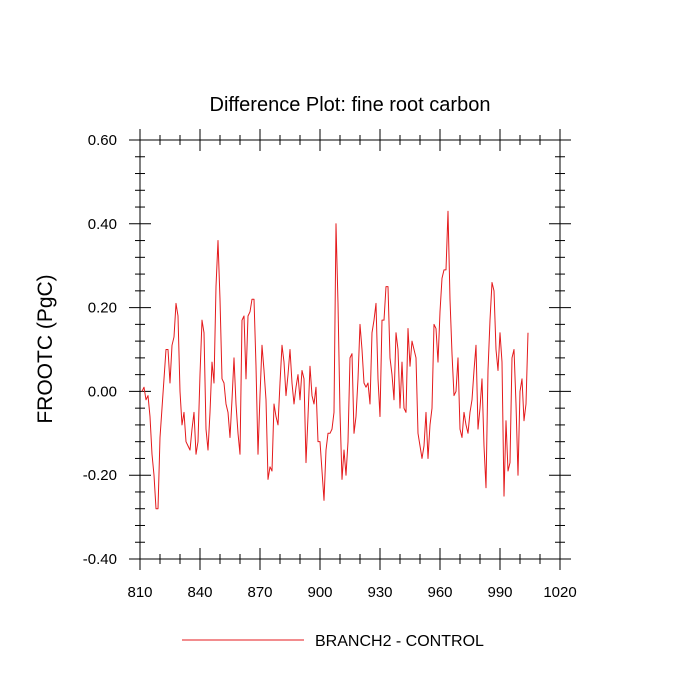 The height and width of the screenshot is (700, 700). Describe the element at coordinates (350, 105) in the screenshot. I see `chart-title: Difference Plot: fine root carbon` at that location.